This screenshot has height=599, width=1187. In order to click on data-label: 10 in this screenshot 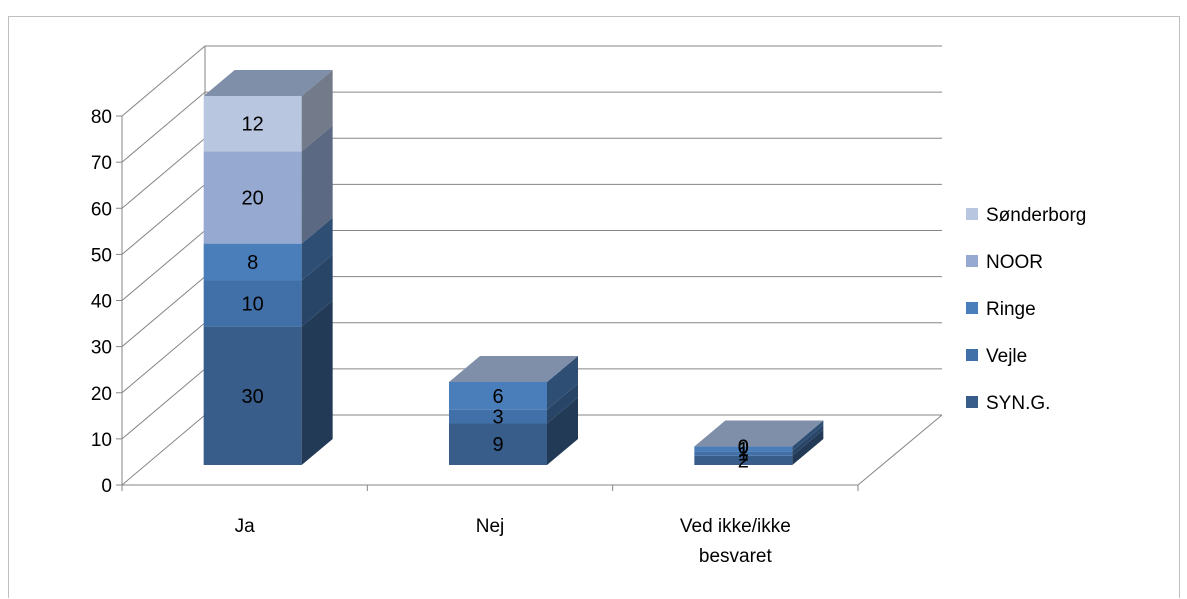, I will do `click(253, 305)`.